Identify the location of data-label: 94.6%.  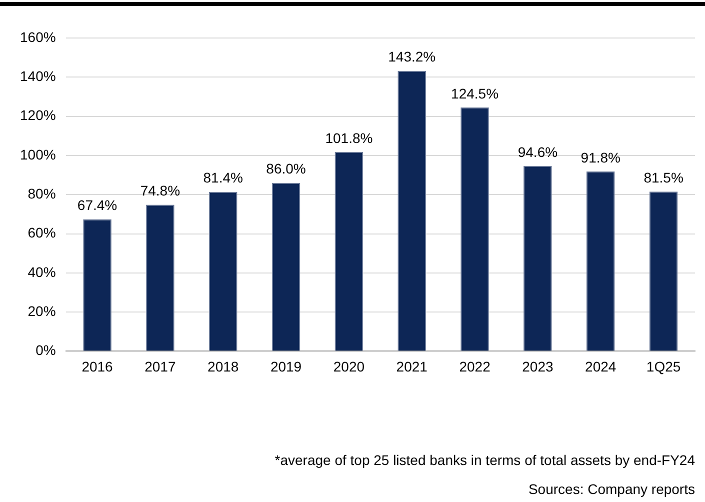
(538, 152).